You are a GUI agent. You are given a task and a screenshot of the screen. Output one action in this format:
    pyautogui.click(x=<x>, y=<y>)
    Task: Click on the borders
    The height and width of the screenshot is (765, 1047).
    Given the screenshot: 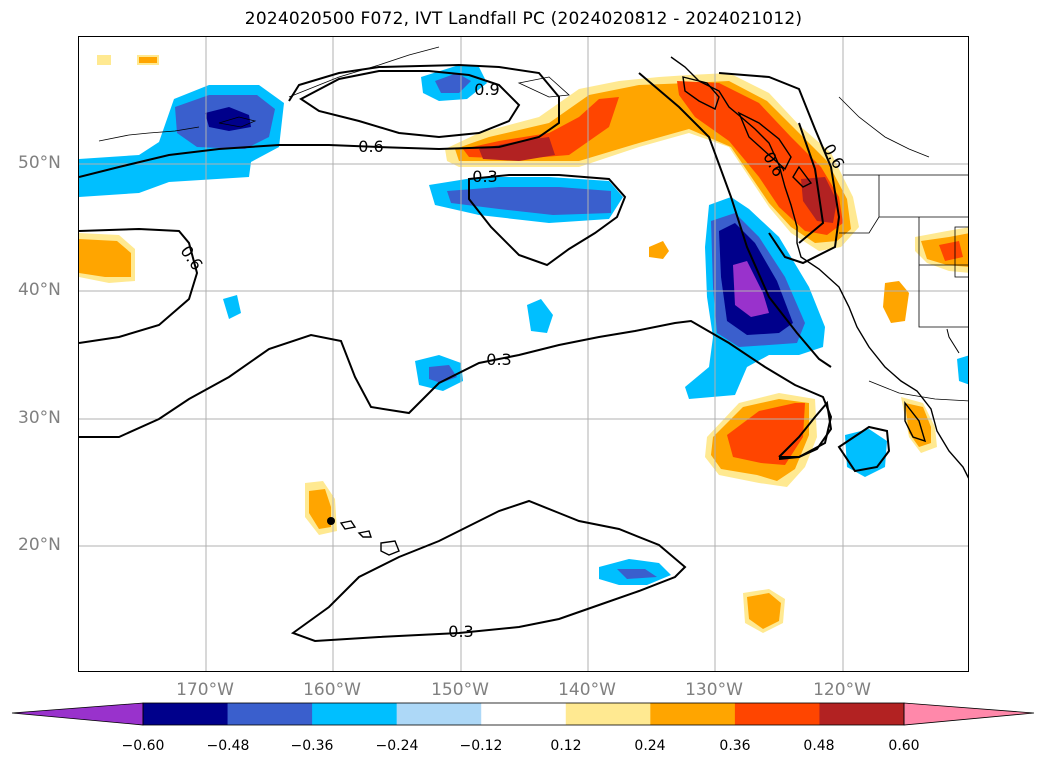 What is the action you would take?
    pyautogui.click(x=903, y=249)
    